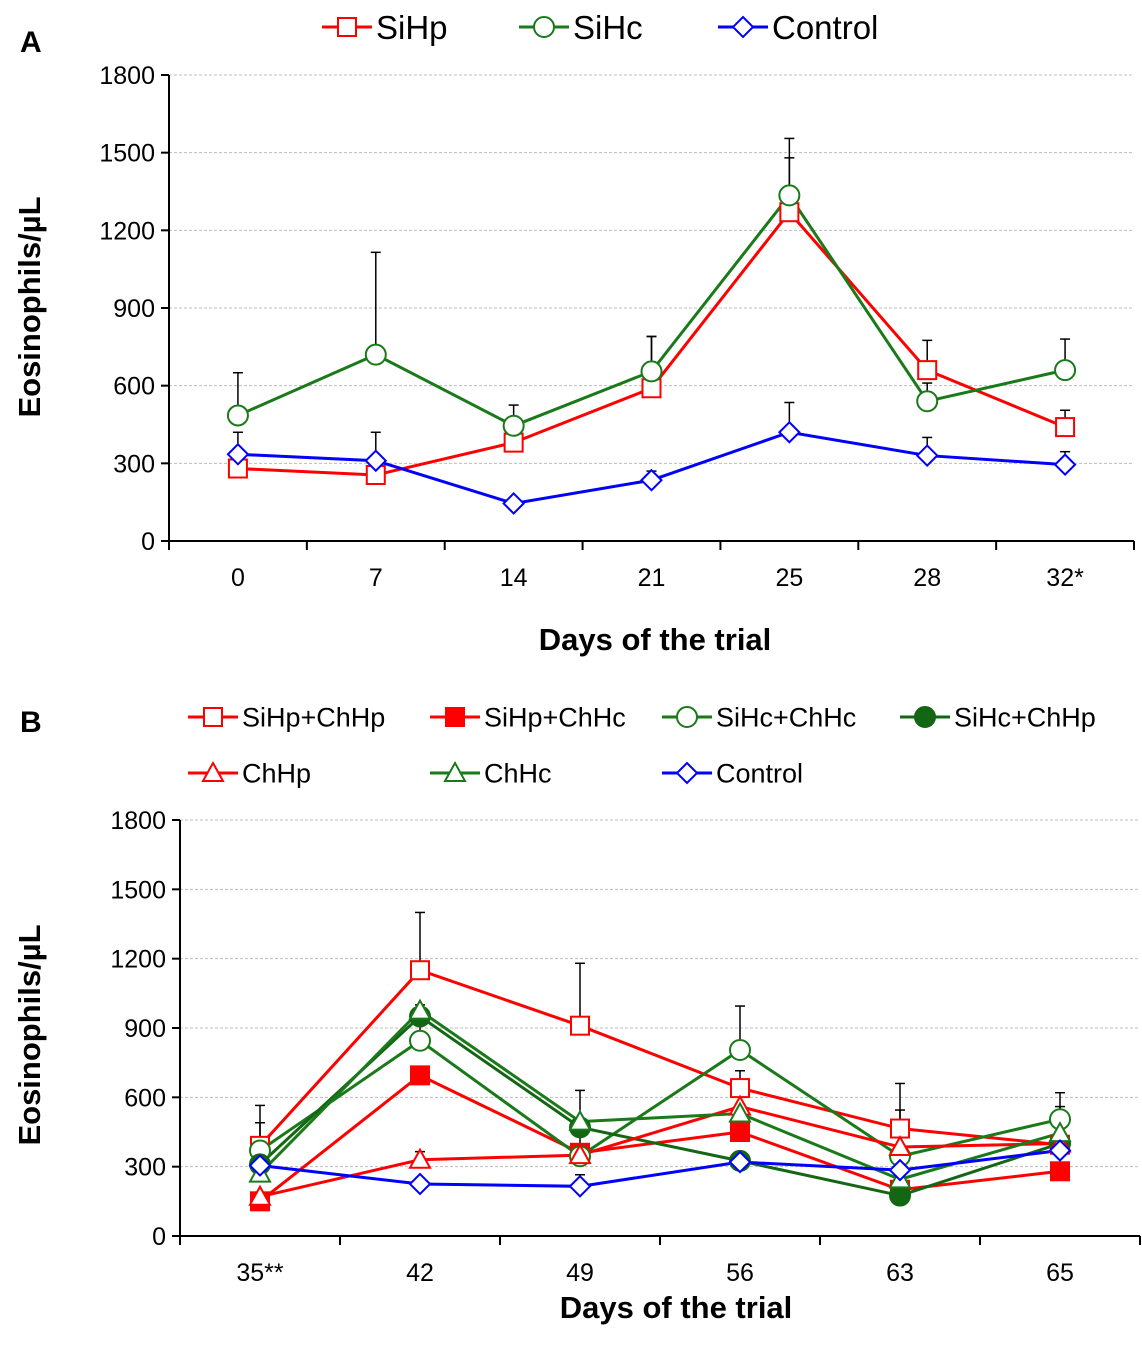  What do you see at coordinates (145, 1168) in the screenshot?
I see `y-tick-label: 300` at bounding box center [145, 1168].